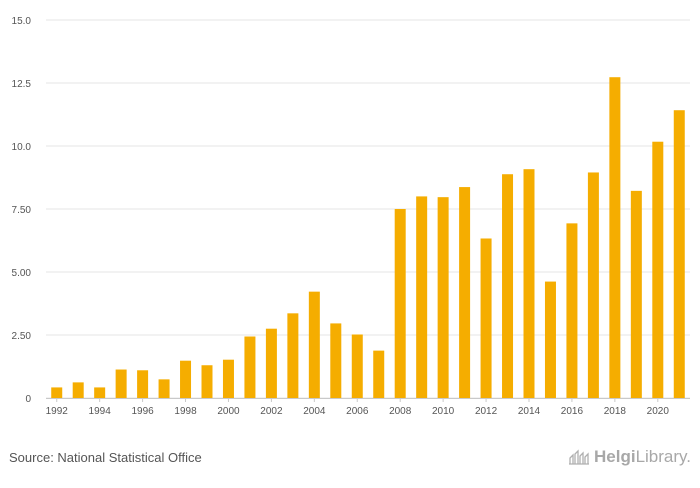 The width and height of the screenshot is (700, 488). Describe the element at coordinates (100, 411) in the screenshot. I see `x-tick-label: 1994` at that location.